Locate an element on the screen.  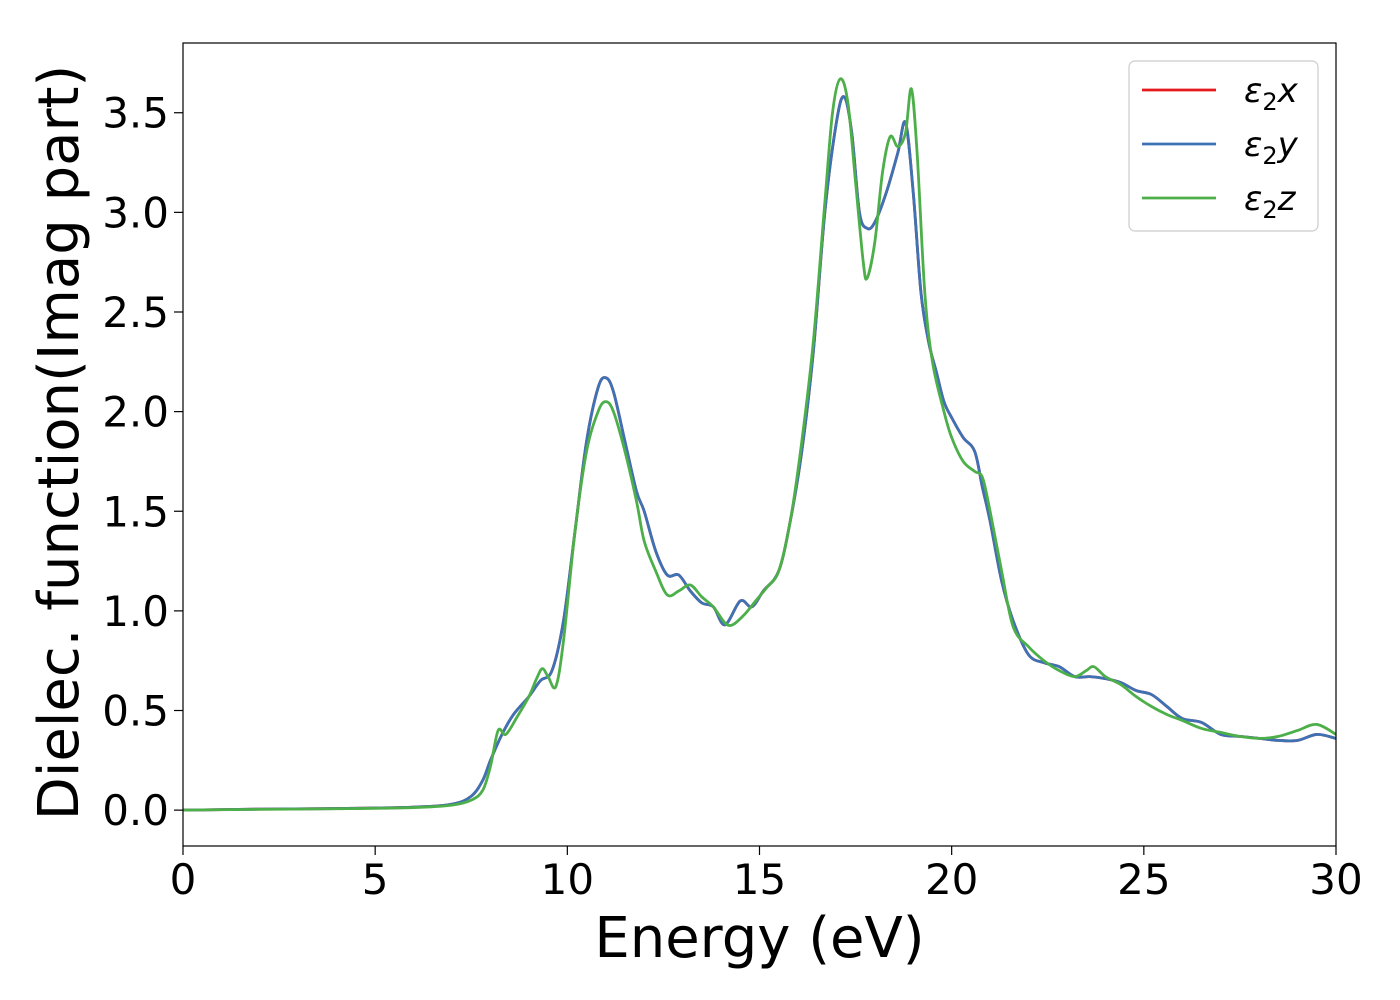
legend-label-x: ε2x is located at coordinates (1271, 93).